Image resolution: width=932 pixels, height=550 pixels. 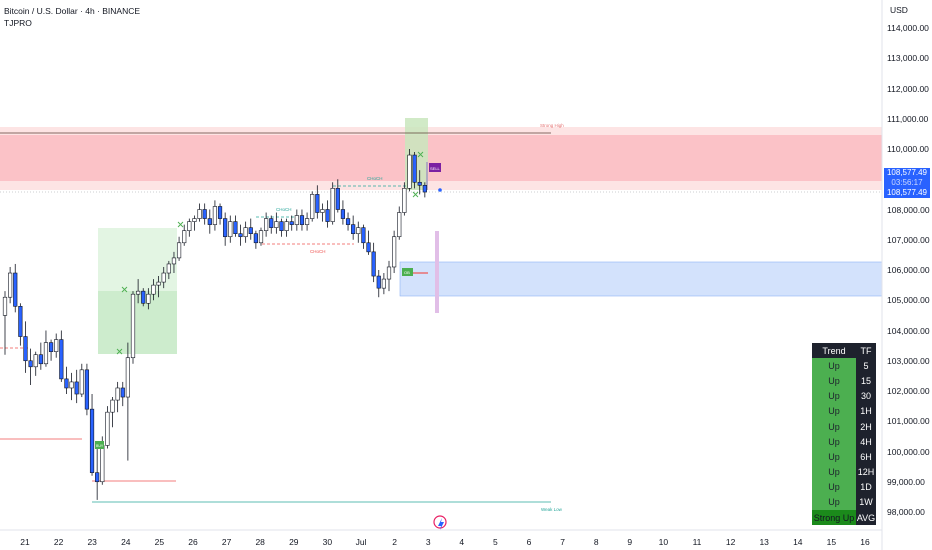 What do you see at coordinates (260, 542) in the screenshot?
I see `time-tick: 28` at bounding box center [260, 542].